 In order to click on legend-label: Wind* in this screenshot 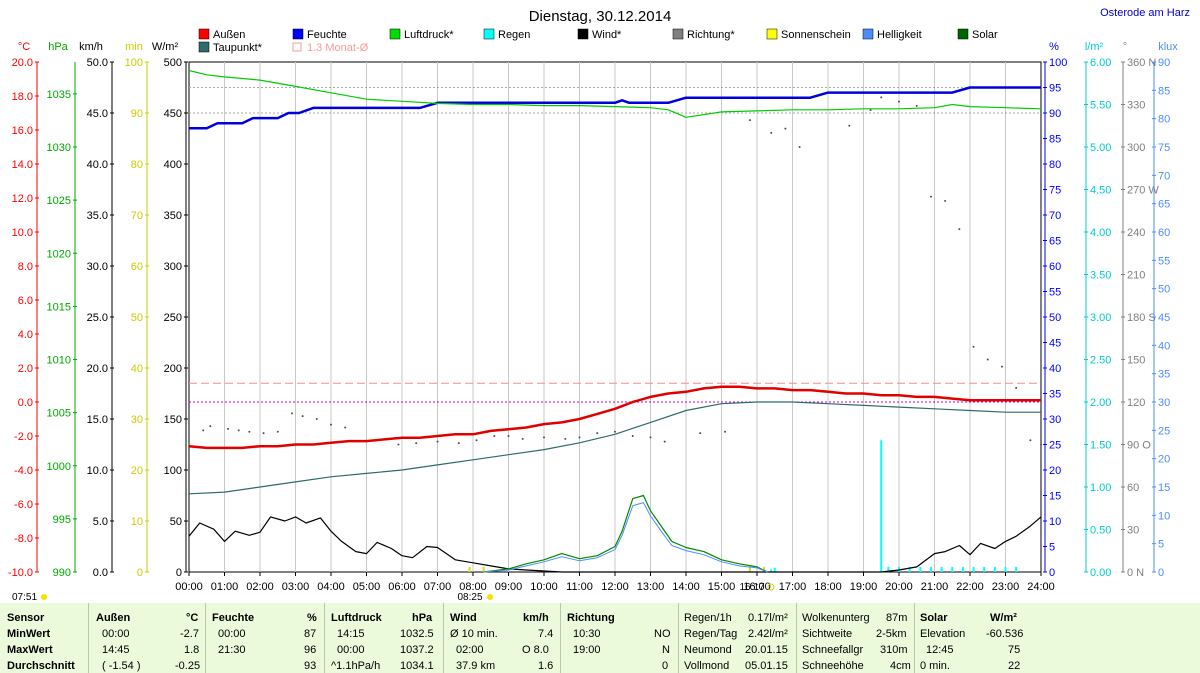, I will do `click(607, 35)`.